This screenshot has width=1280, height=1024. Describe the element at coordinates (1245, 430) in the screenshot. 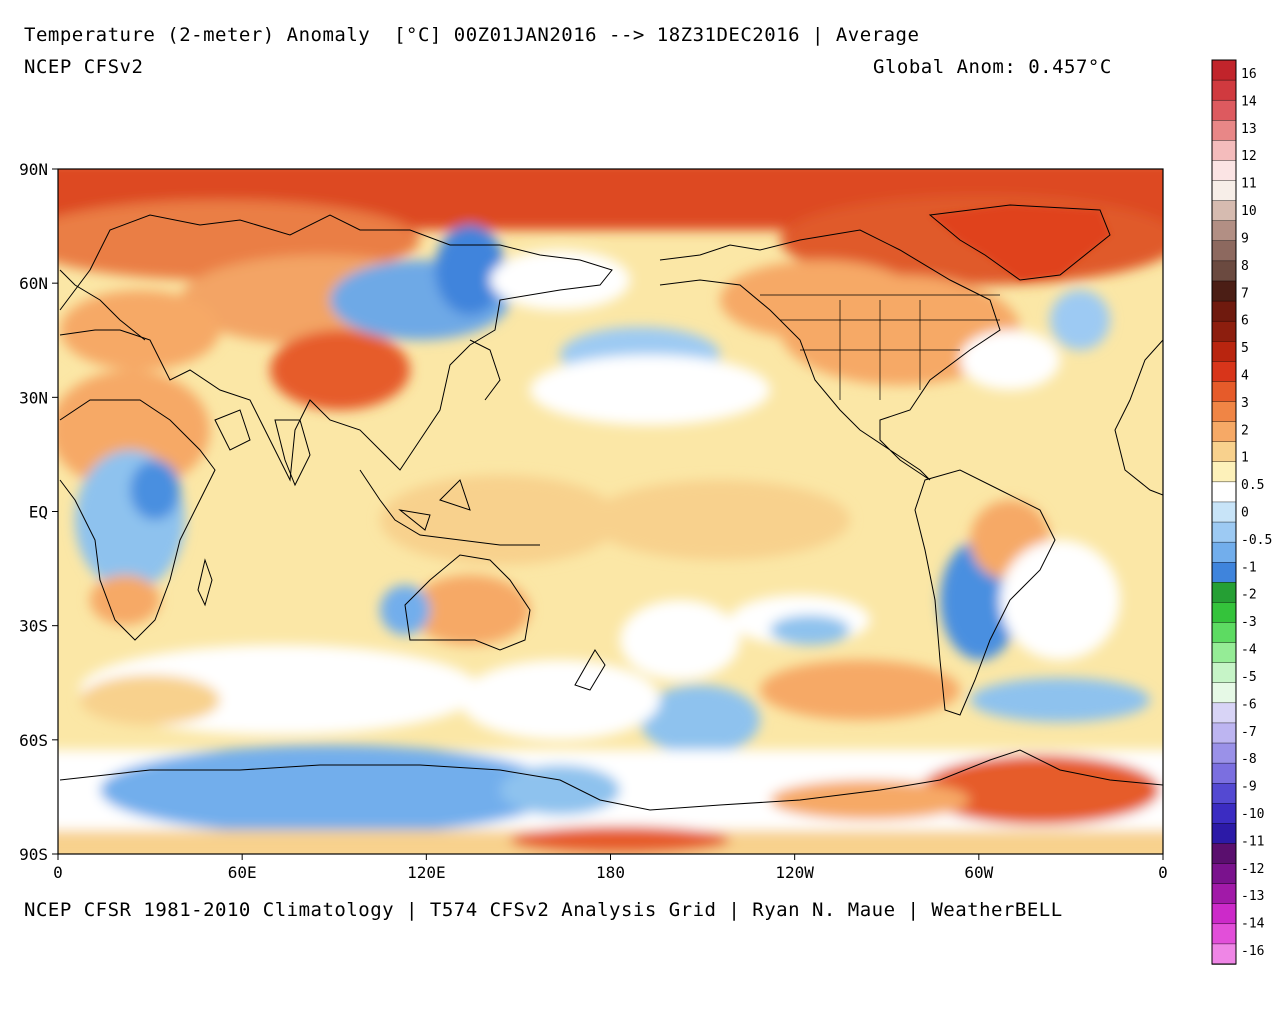

I see `colorbar-label: 2` at that location.